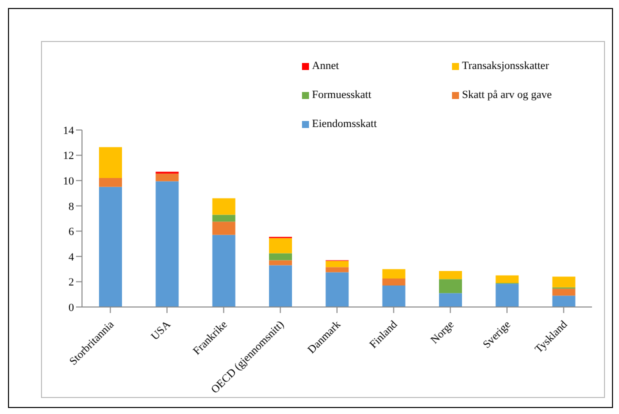 The width and height of the screenshot is (619, 414). I want to click on legend-label: Eiendomsskatt, so click(344, 124).